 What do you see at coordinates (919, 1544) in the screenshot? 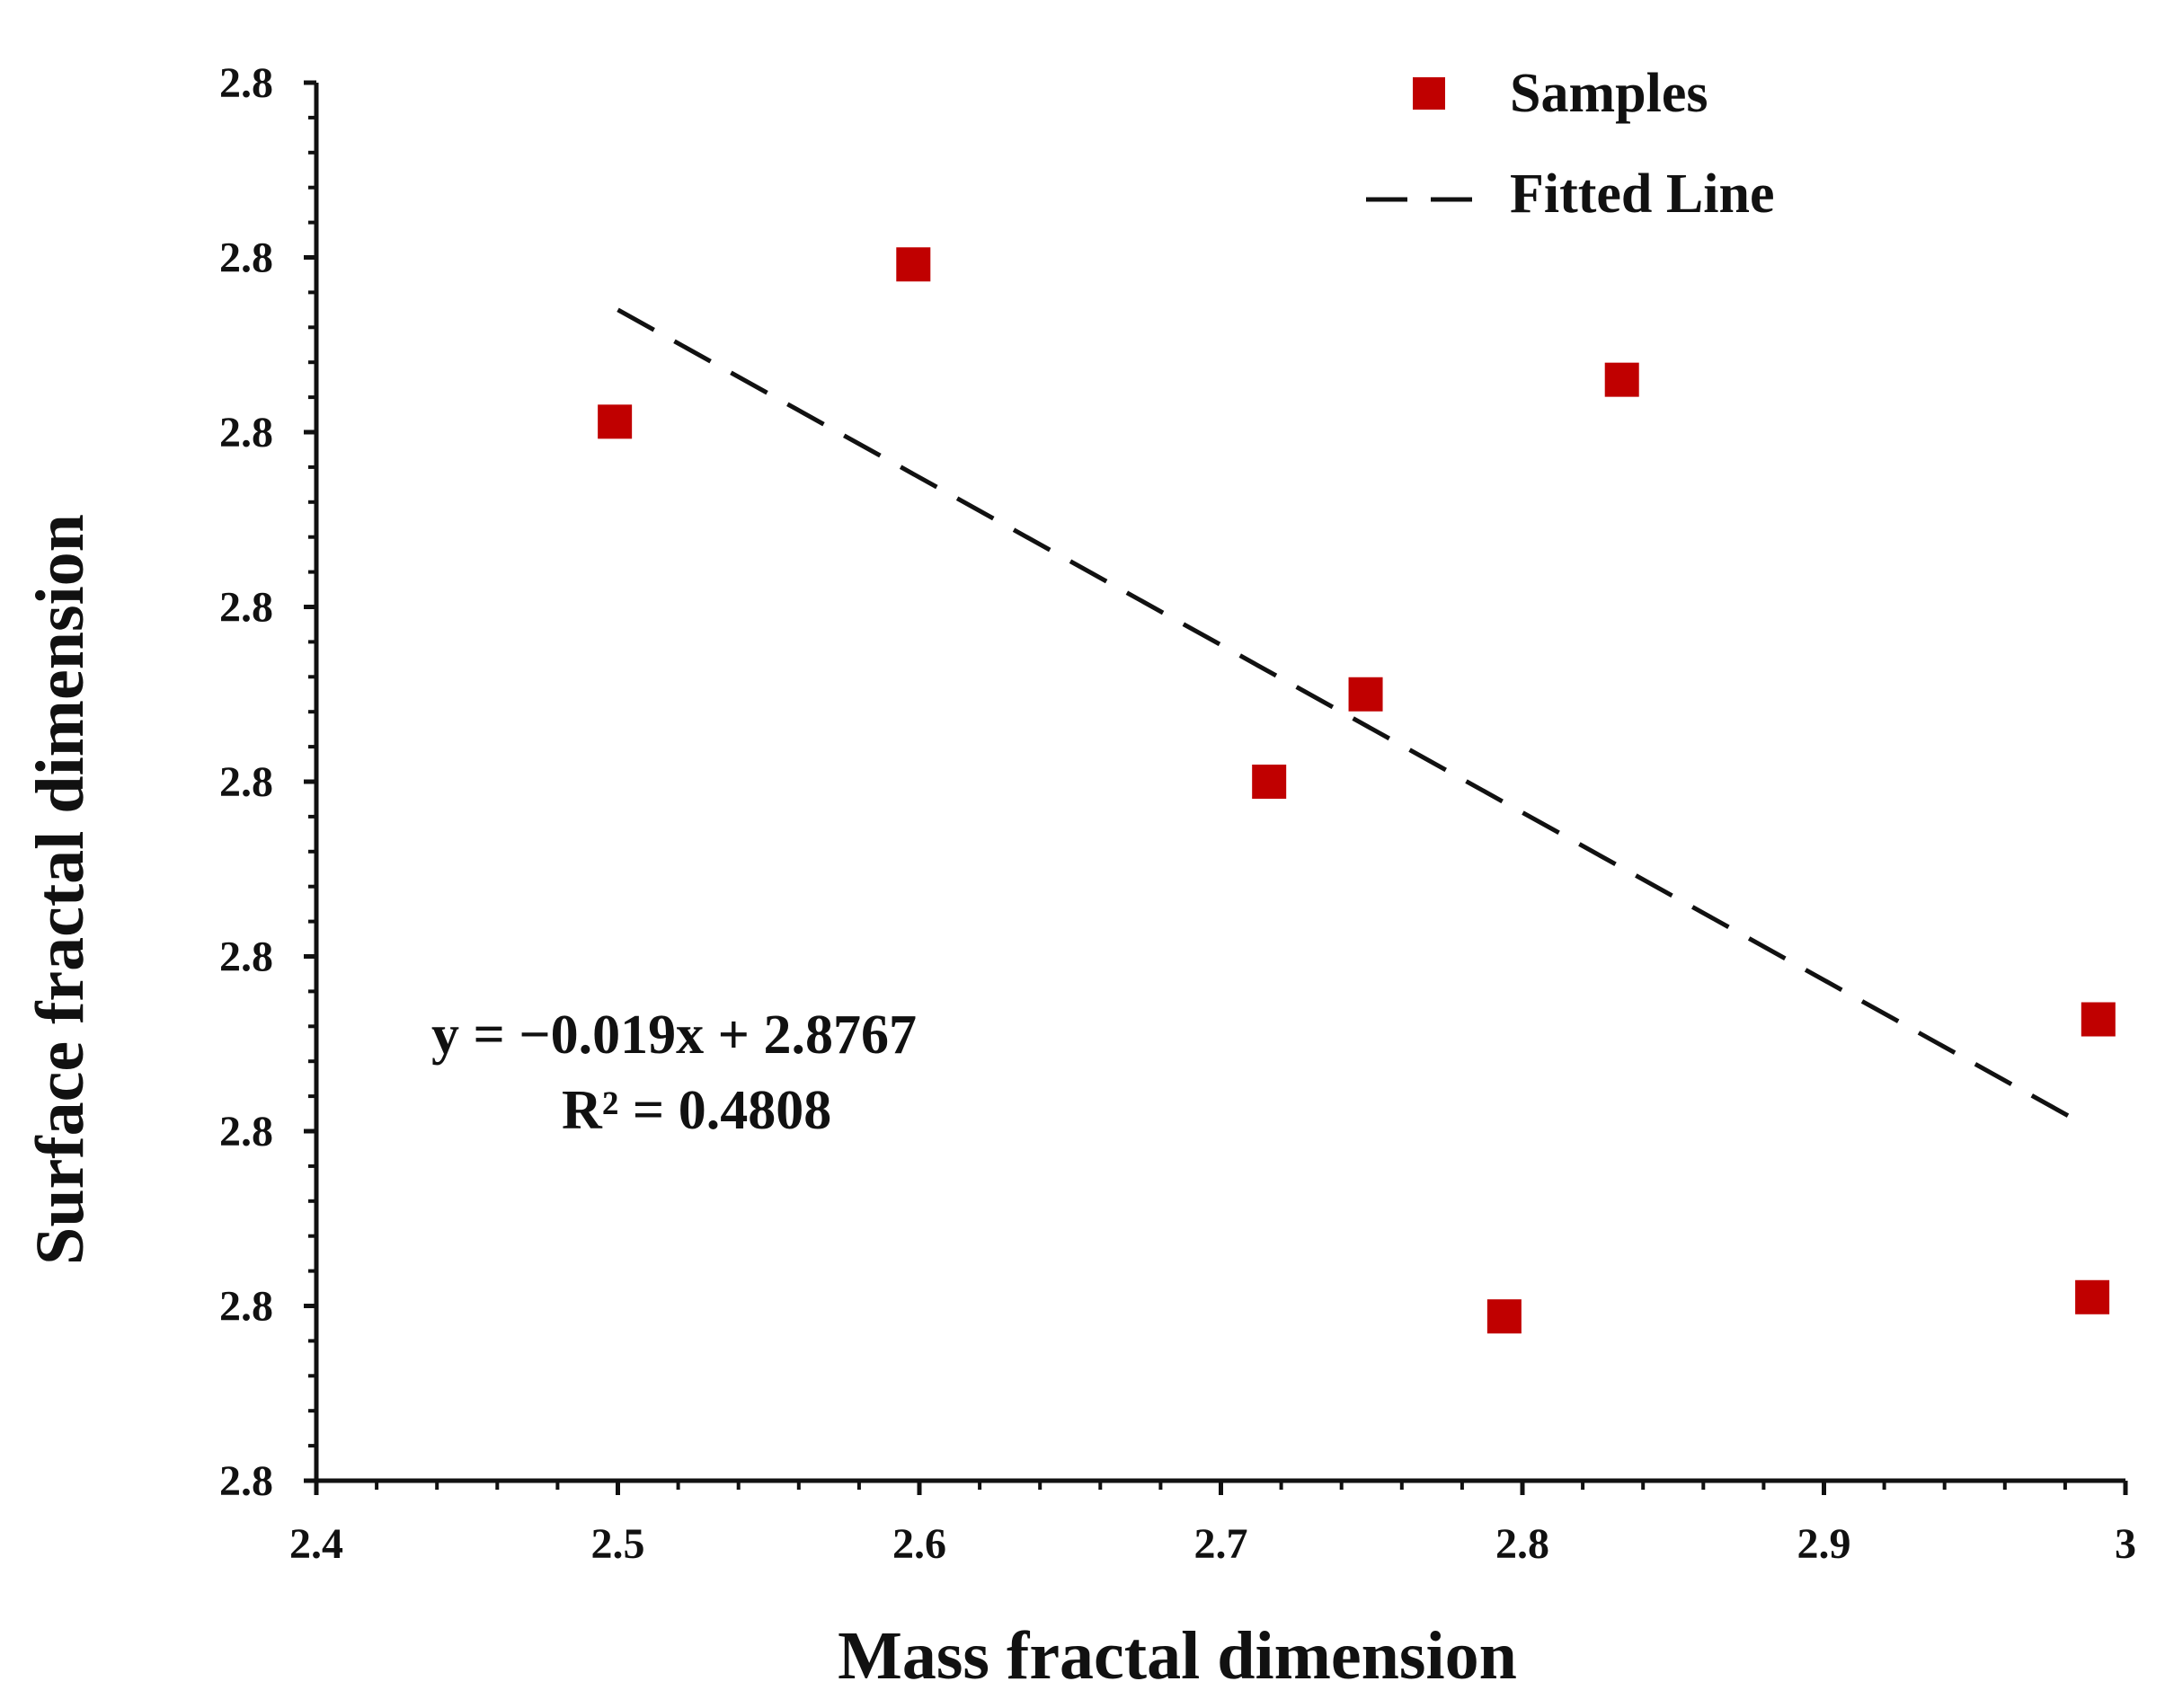
I see `x-tick-label: 2.6` at bounding box center [919, 1544].